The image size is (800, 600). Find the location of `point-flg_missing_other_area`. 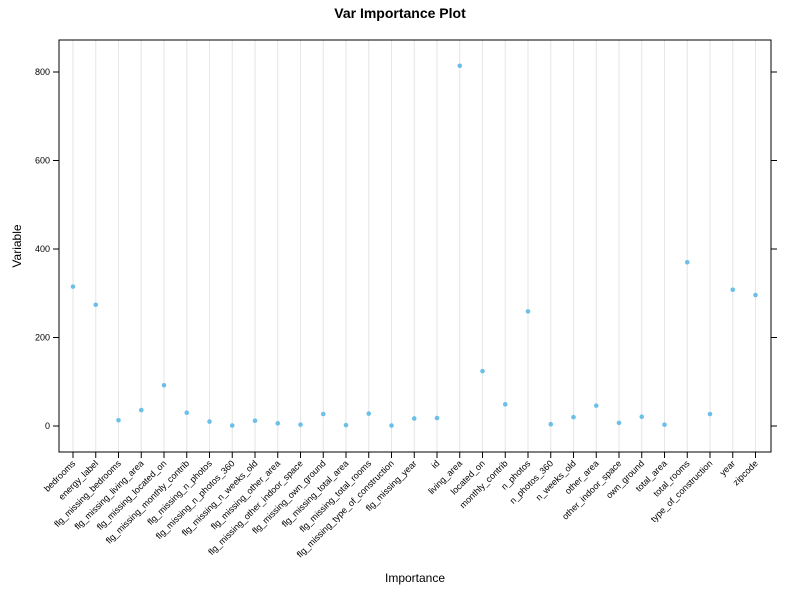

point-flg_missing_other_area is located at coordinates (278, 423).